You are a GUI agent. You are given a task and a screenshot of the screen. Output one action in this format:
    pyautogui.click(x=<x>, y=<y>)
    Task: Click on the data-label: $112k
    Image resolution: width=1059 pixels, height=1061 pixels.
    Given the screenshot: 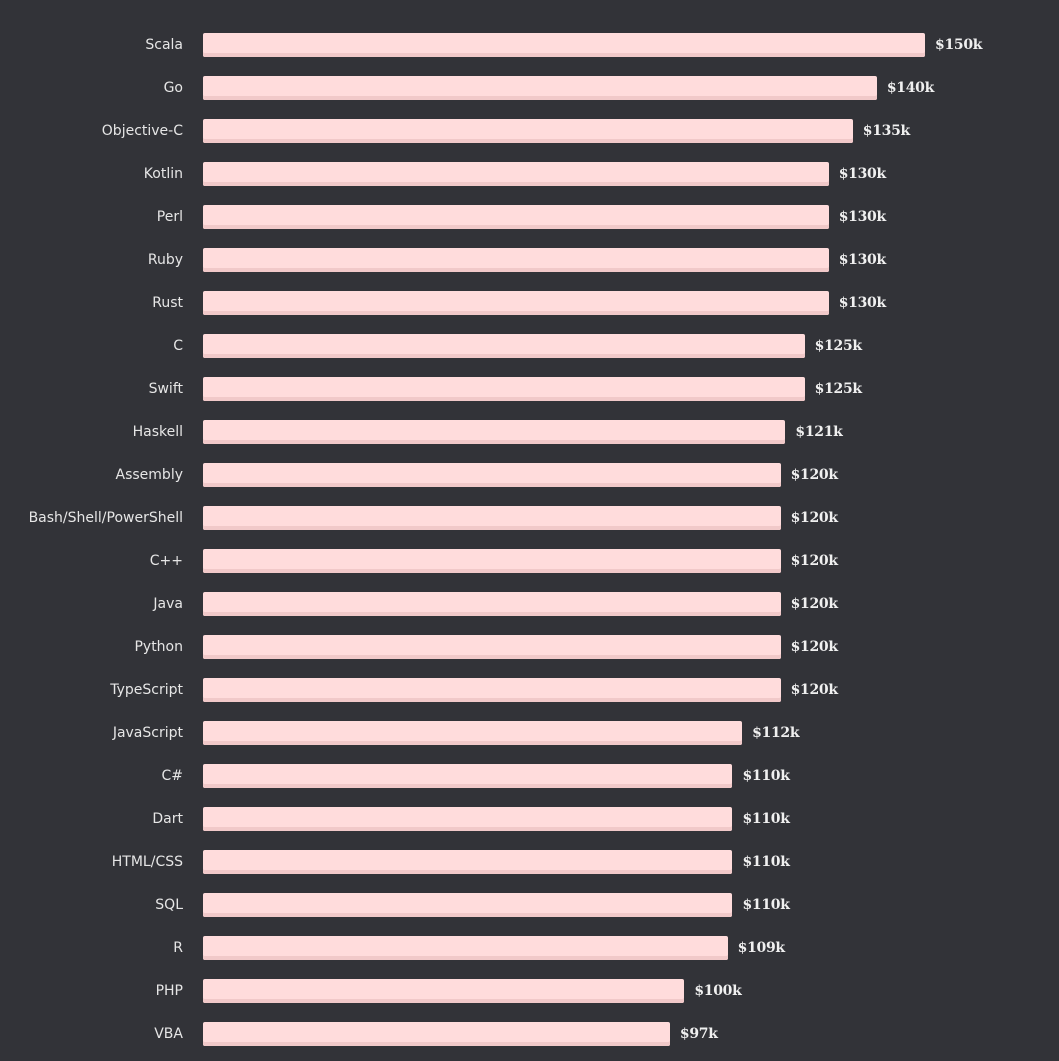 What is the action you would take?
    pyautogui.click(x=776, y=733)
    